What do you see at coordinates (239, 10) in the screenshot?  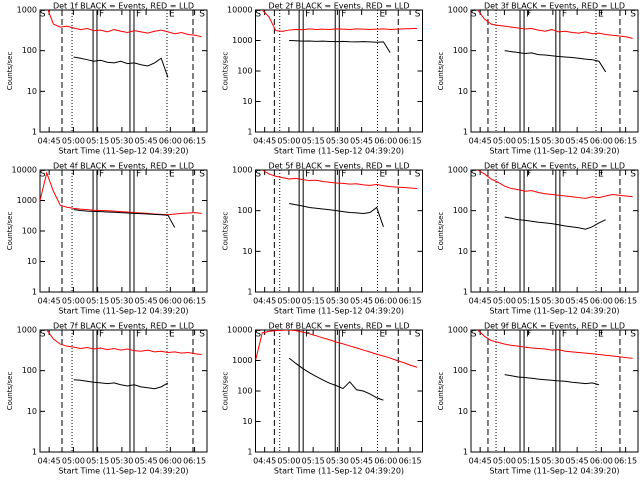 I see `y-tick-label: 10000` at bounding box center [239, 10].